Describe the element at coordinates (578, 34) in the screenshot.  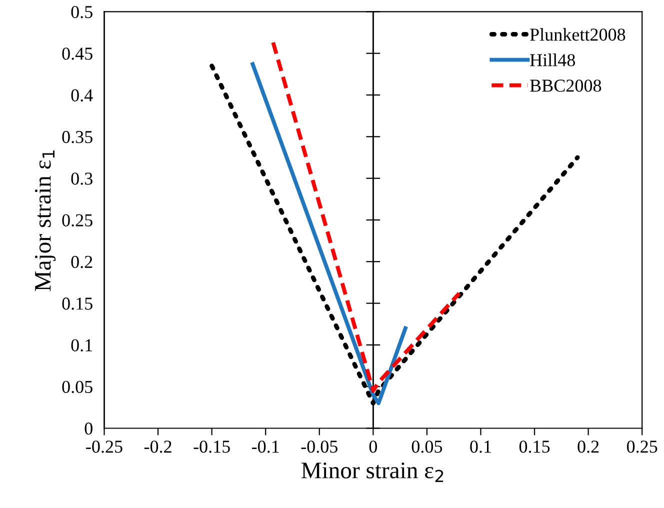
I see `legend-label: Plunkett2008` at that location.